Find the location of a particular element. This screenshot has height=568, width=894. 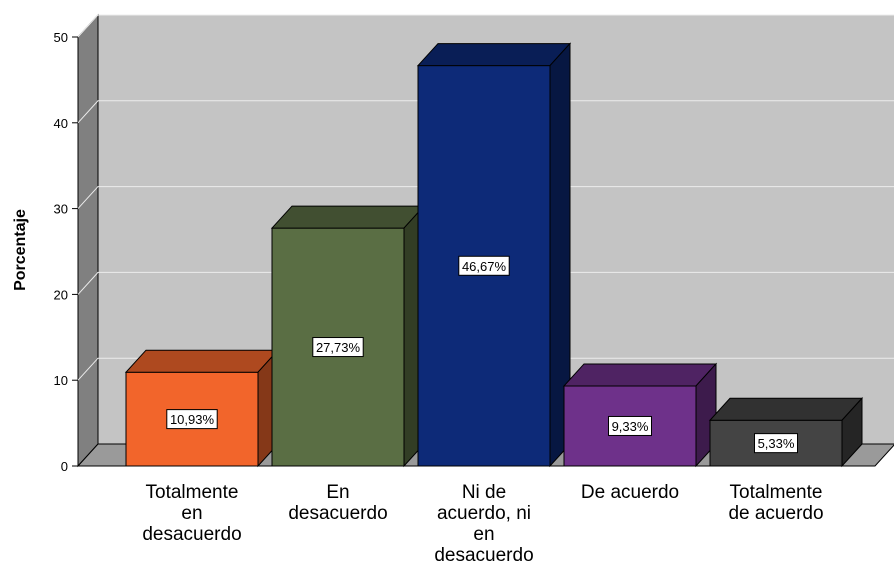

bar-3: 46,67% is located at coordinates (494, 255).